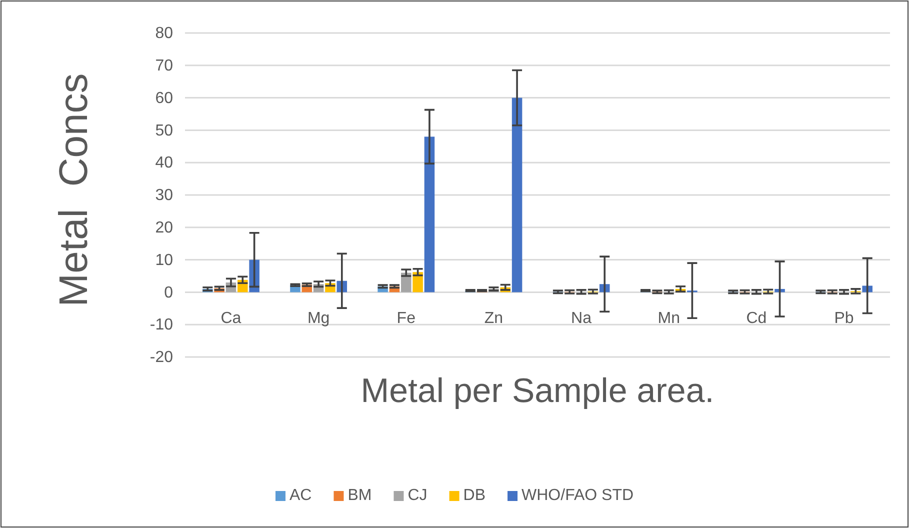 This screenshot has width=909, height=528. Describe the element at coordinates (164, 131) in the screenshot. I see `y-tick-label: 50` at that location.